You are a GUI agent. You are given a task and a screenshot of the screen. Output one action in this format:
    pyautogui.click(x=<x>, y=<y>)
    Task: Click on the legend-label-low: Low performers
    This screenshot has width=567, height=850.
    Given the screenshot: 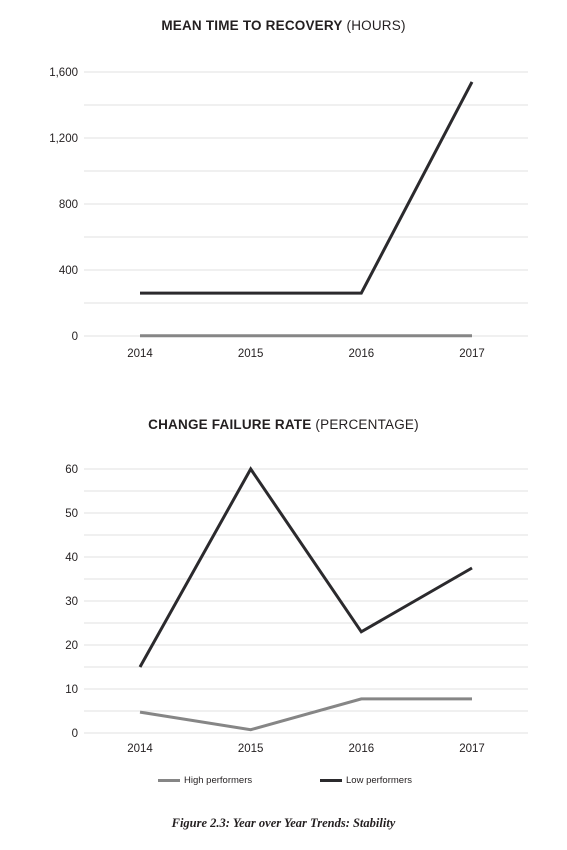 What is the action you would take?
    pyautogui.click(x=379, y=780)
    